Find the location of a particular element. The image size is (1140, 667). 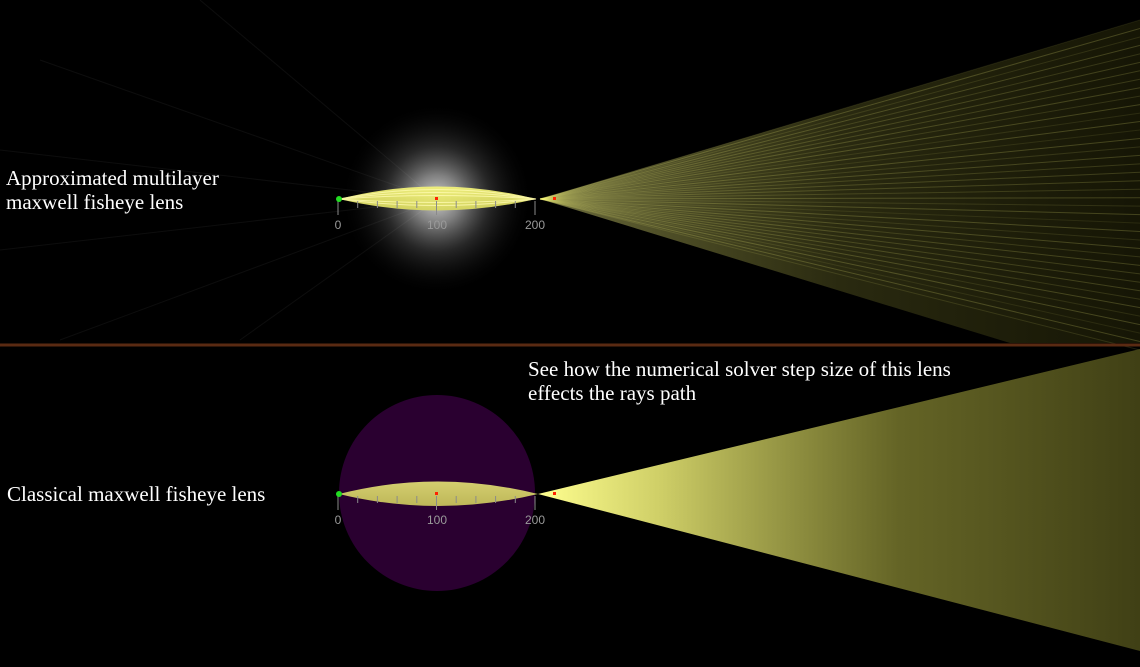

top-lens-label-line: Approximated multilayer is located at coordinates (112, 178).